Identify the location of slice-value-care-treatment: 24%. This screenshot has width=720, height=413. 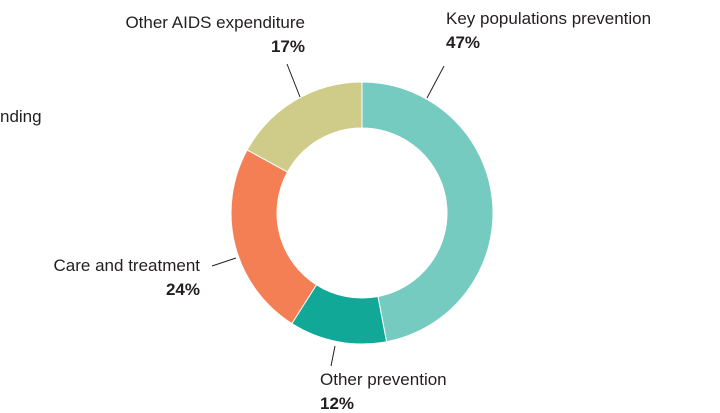
(183, 289).